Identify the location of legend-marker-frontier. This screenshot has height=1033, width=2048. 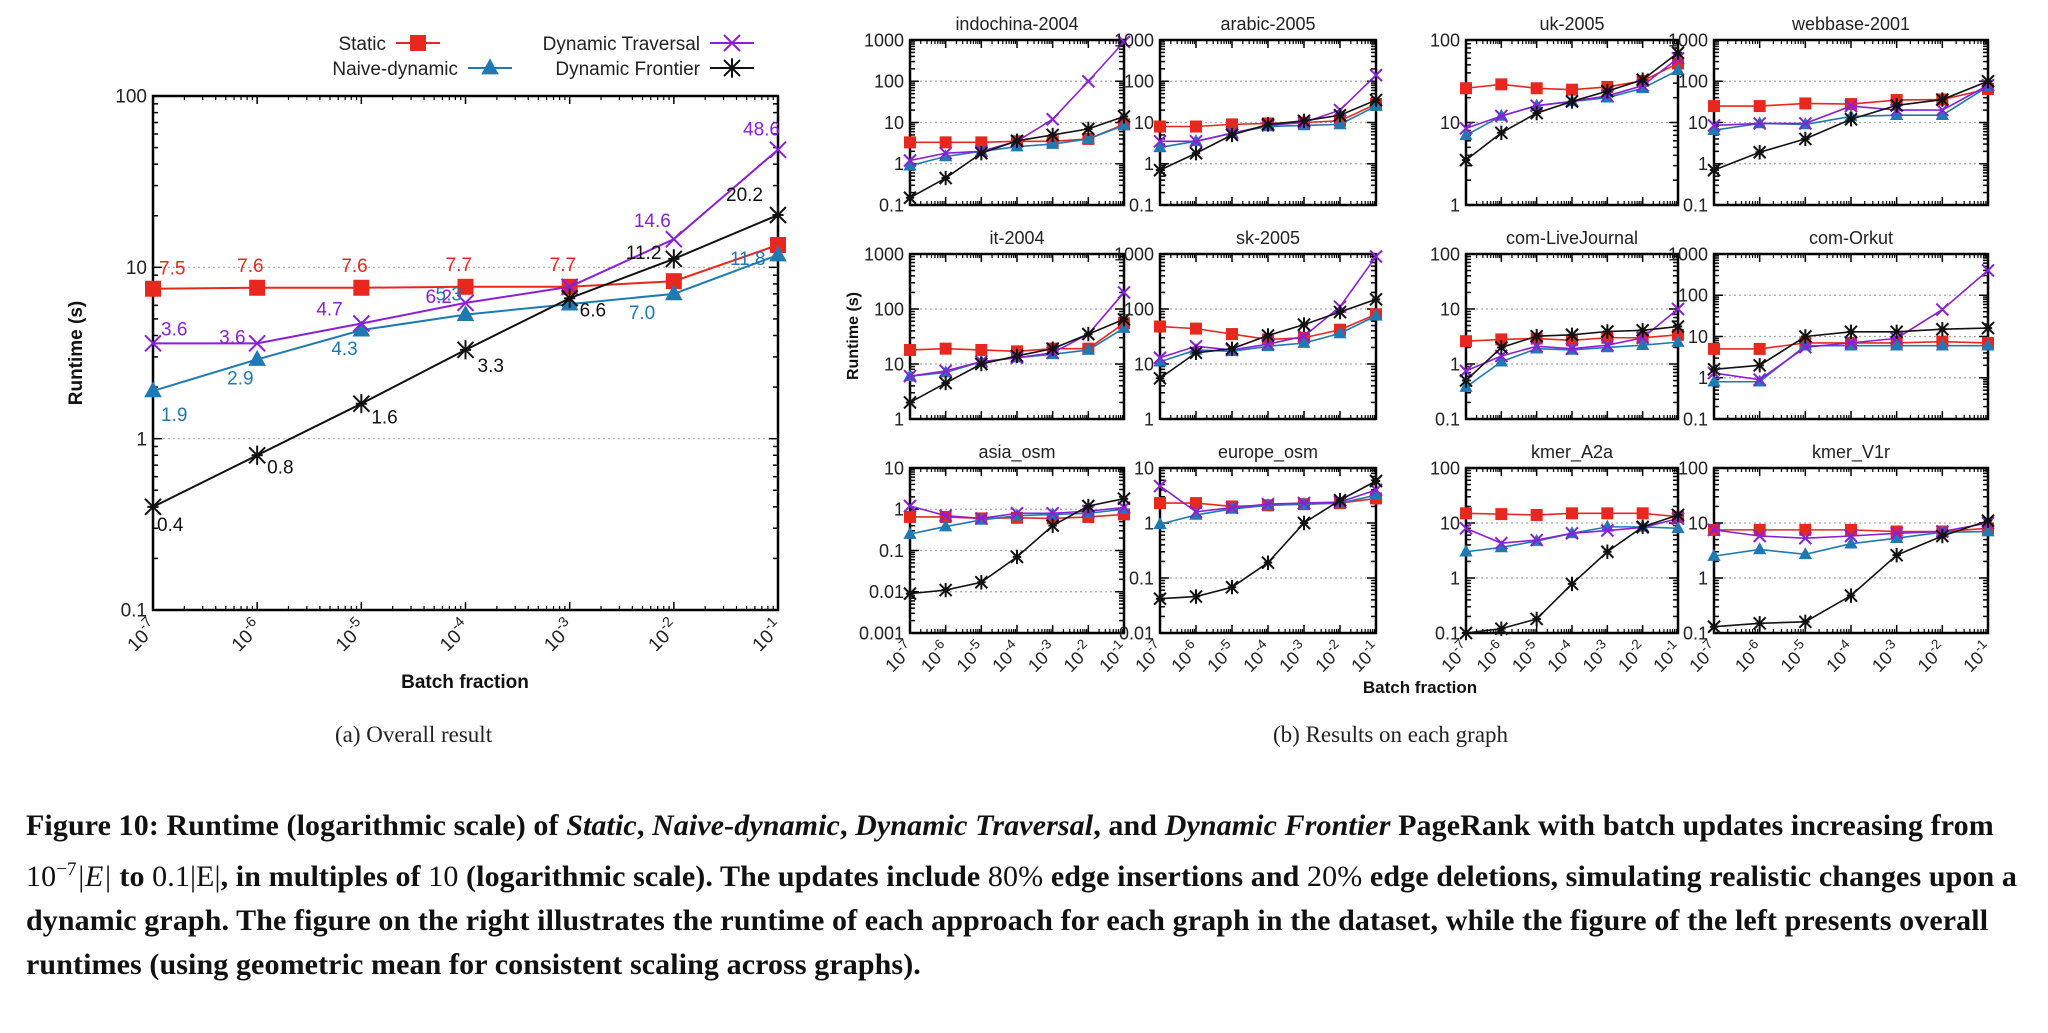
(732, 68).